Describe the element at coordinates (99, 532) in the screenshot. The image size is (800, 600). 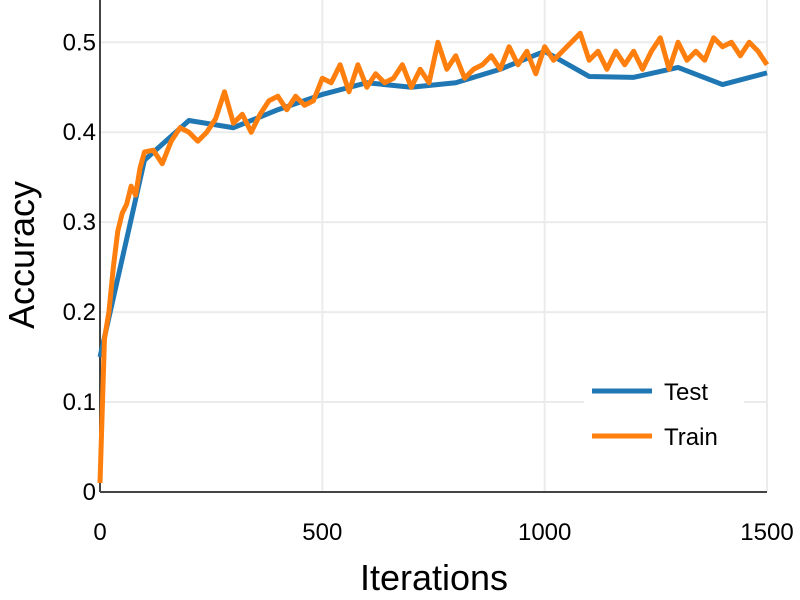
I see `x-tick-label: 0` at that location.